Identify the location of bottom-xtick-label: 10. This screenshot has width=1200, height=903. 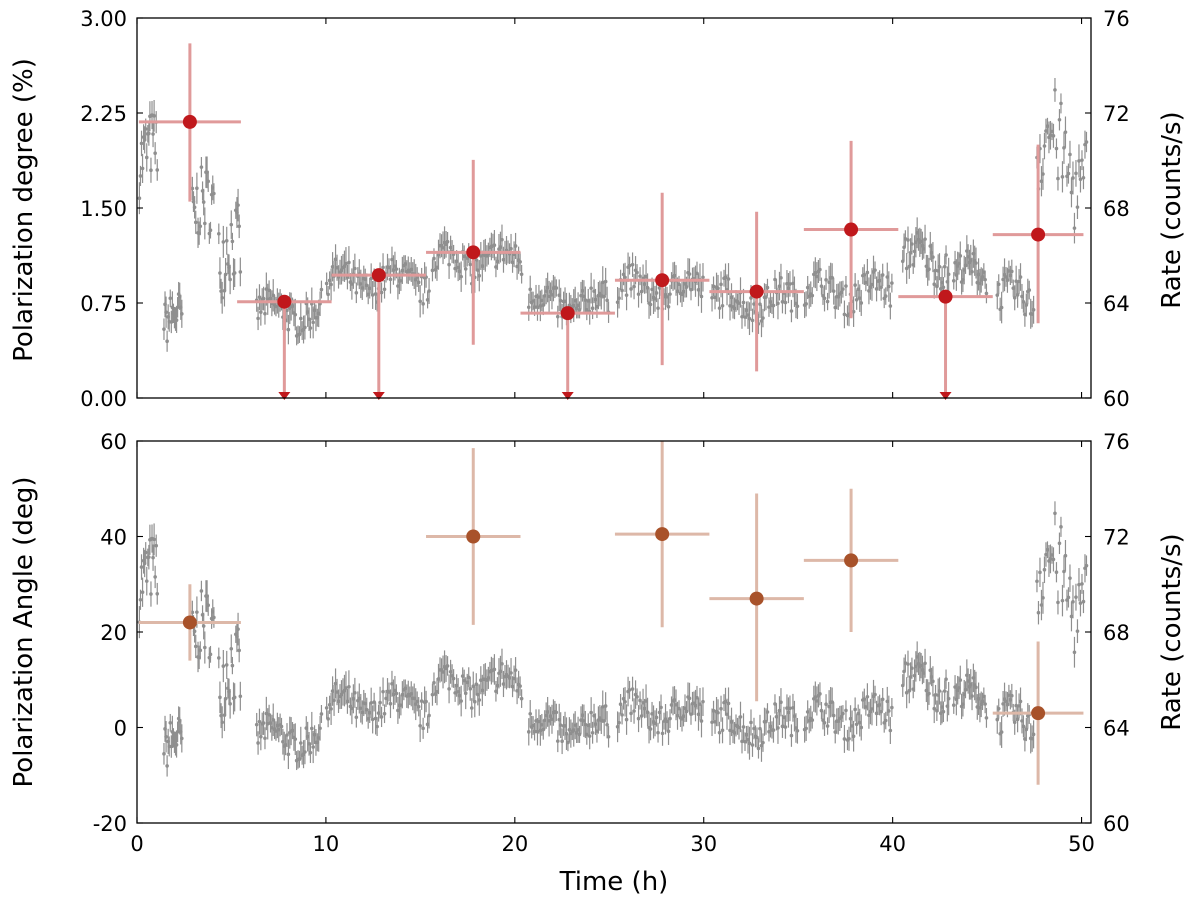
(326, 844).